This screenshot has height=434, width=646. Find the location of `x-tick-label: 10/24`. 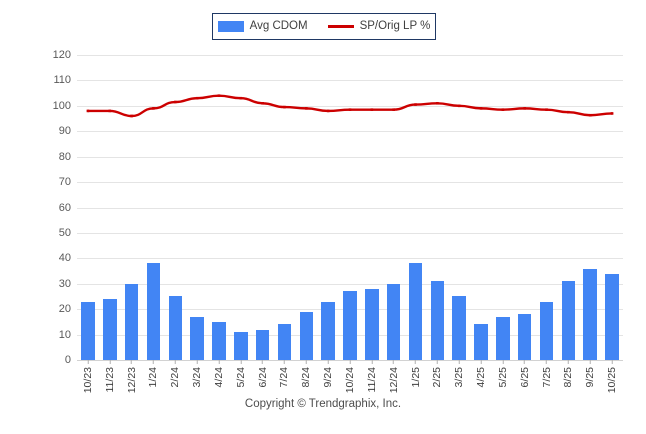

x-tick-label: 10/24 is located at coordinates (349, 380).